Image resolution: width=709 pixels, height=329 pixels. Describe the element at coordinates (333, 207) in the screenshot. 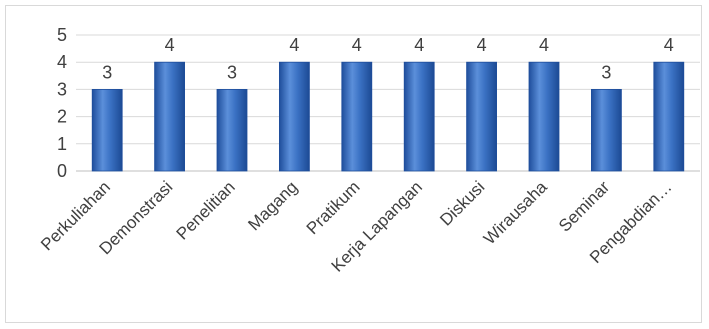

I see `category-label: Pratikum` at that location.